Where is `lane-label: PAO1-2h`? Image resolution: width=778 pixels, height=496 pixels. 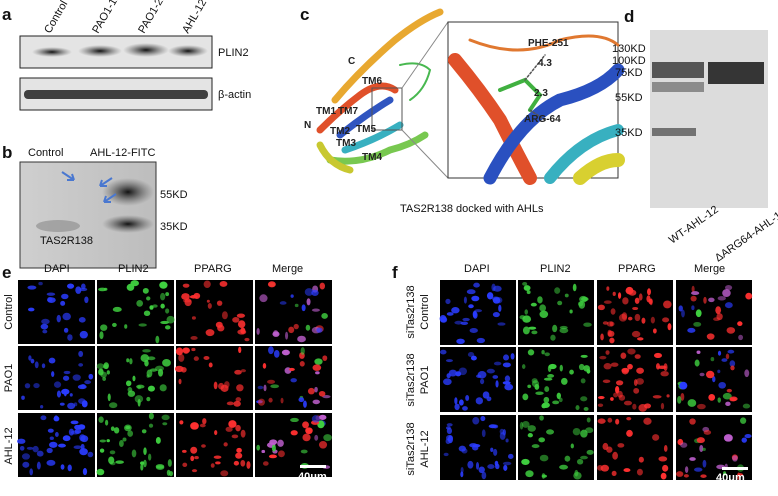
lane-label: PAO1-2h is located at coordinates (152, 18).